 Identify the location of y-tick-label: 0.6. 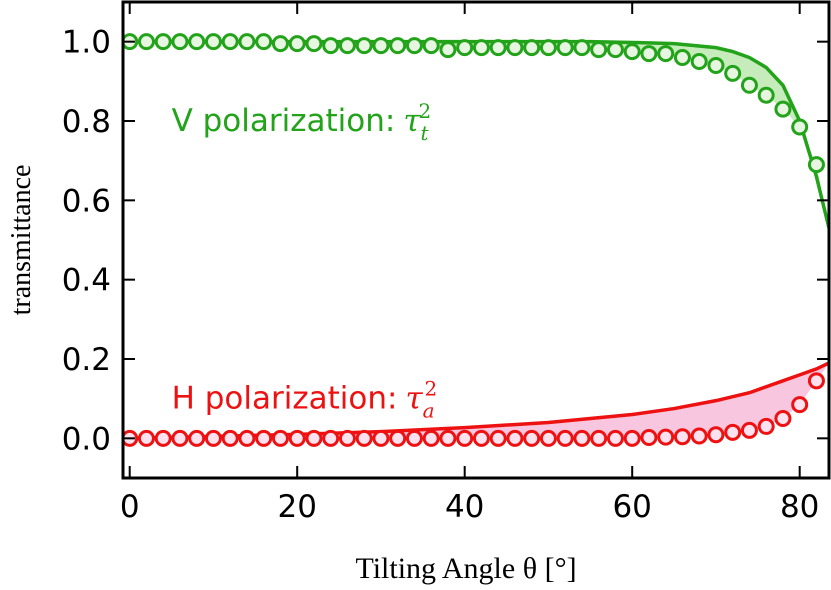
(86, 201).